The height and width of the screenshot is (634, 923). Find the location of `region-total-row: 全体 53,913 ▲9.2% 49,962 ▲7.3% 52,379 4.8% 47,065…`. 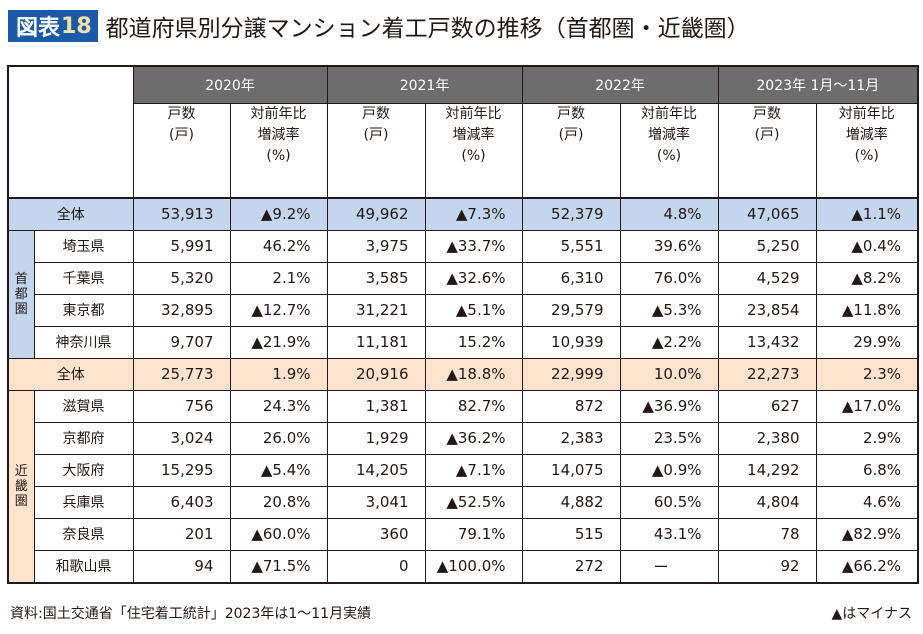

region-total-row: 全体 53,913 ▲9.2% 49,962 ▲7.3% 52,379 4.8% 47,065… is located at coordinates (463, 214).